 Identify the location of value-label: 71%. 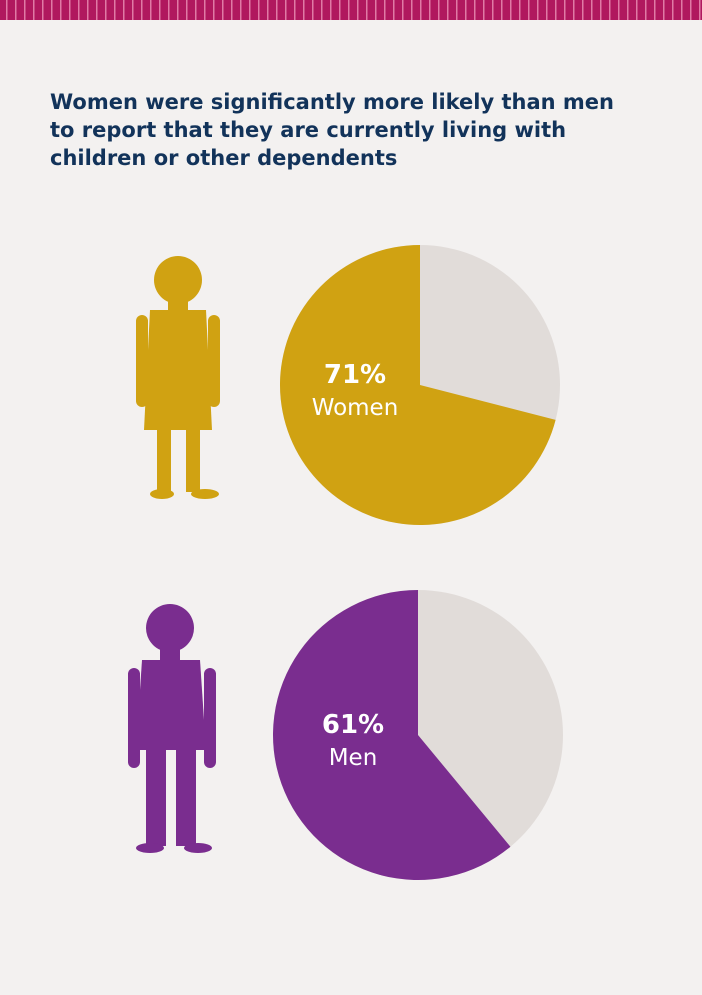
(355, 375).